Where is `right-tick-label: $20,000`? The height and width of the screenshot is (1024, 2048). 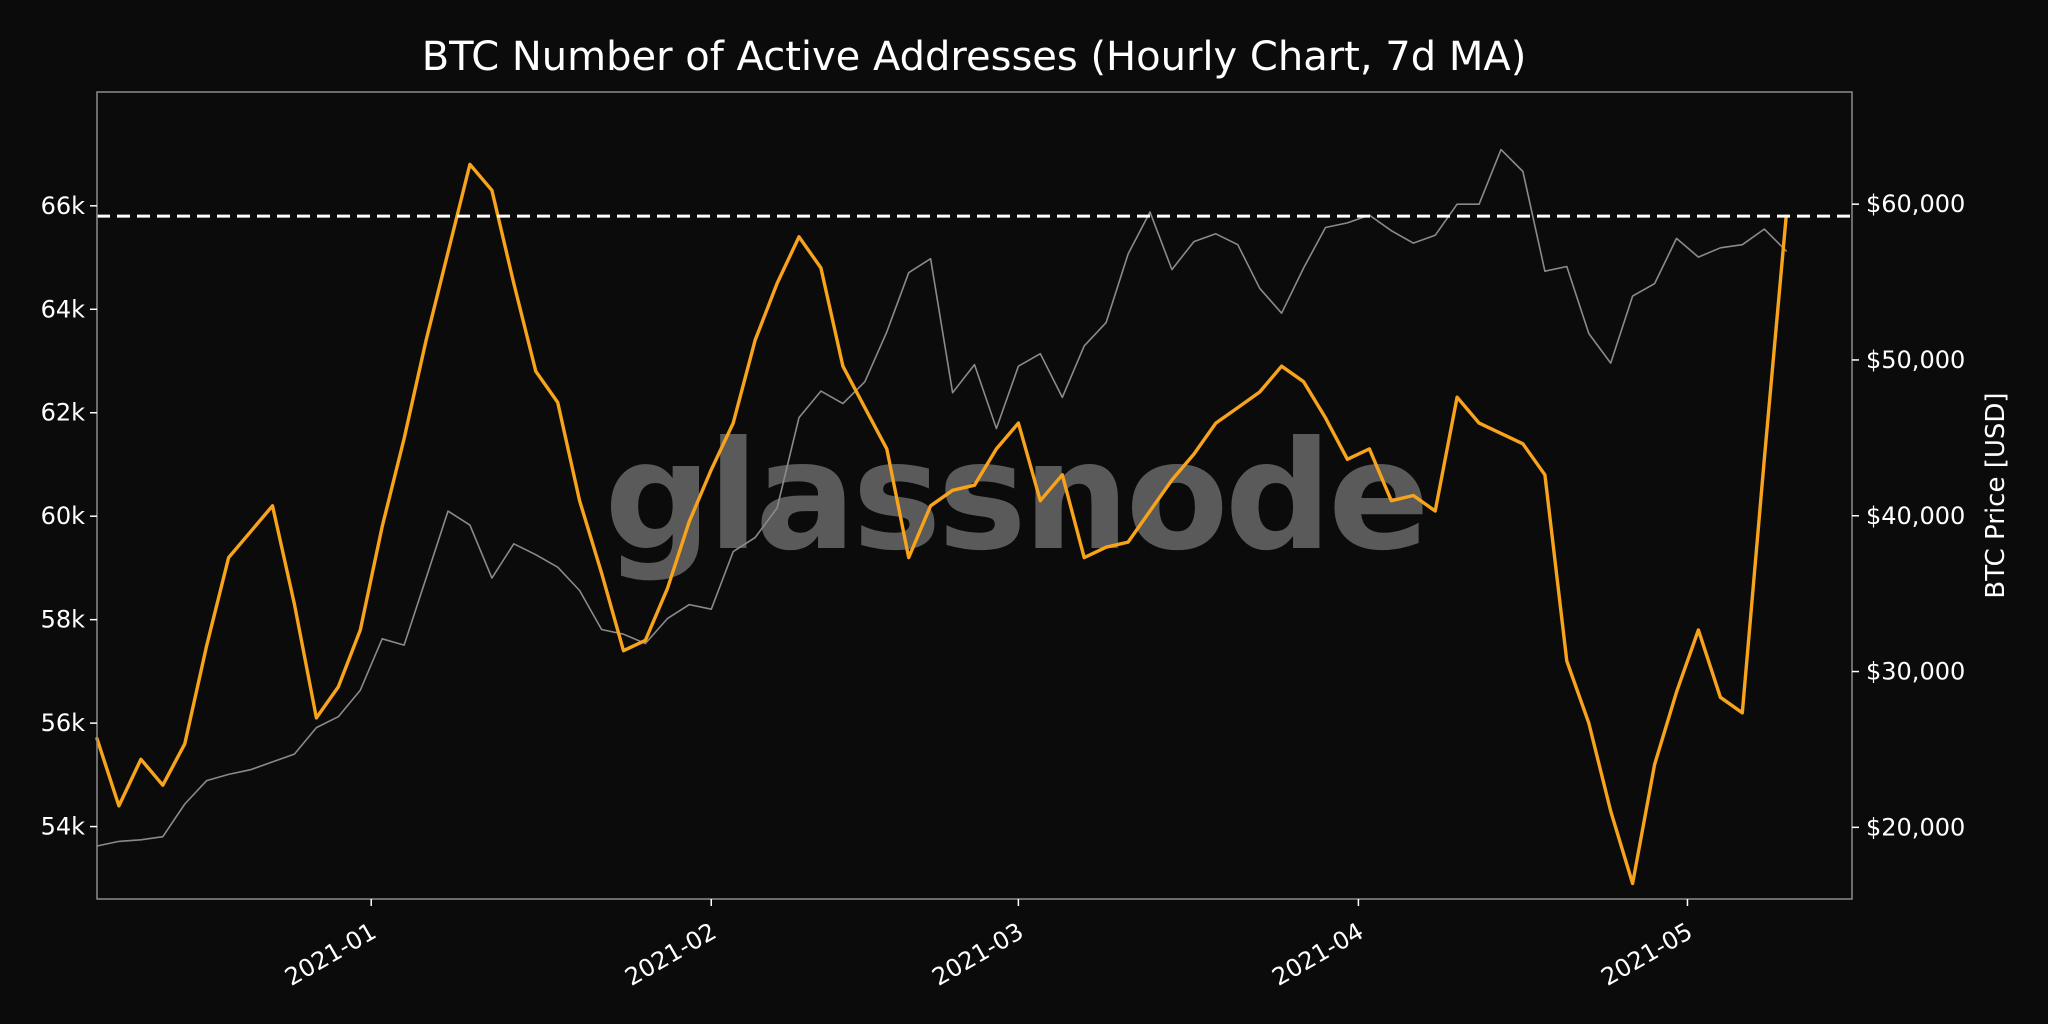 right-tick-label: $20,000 is located at coordinates (1915, 827).